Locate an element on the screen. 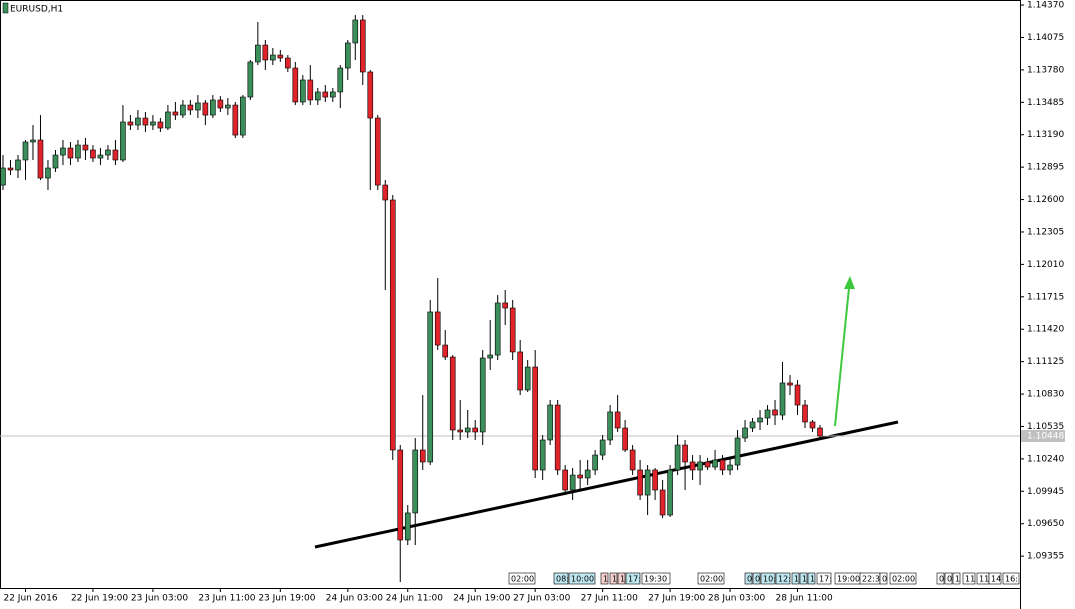 The height and width of the screenshot is (609, 1075). y-tick-label: 1.12600 is located at coordinates (1045, 200).